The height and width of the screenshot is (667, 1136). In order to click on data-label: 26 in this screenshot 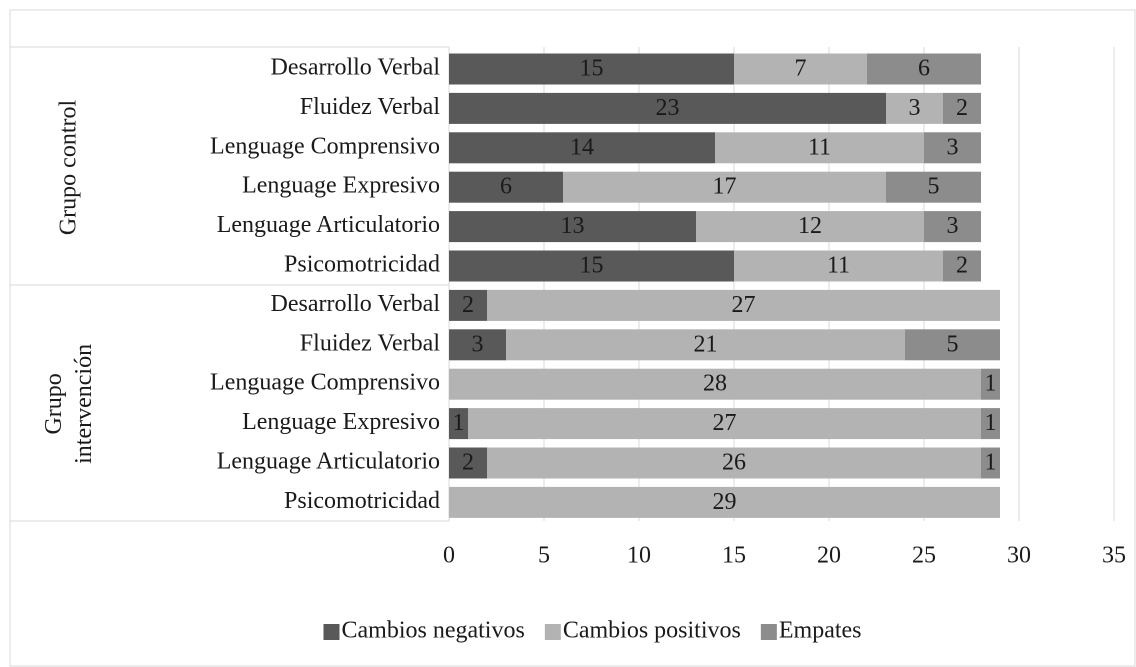, I will do `click(734, 463)`.